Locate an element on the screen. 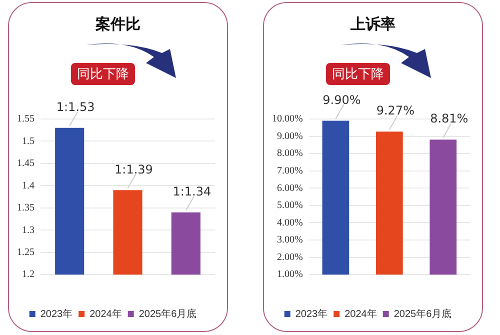 This screenshot has width=500, height=335. data-label: 8.81% is located at coordinates (449, 119).